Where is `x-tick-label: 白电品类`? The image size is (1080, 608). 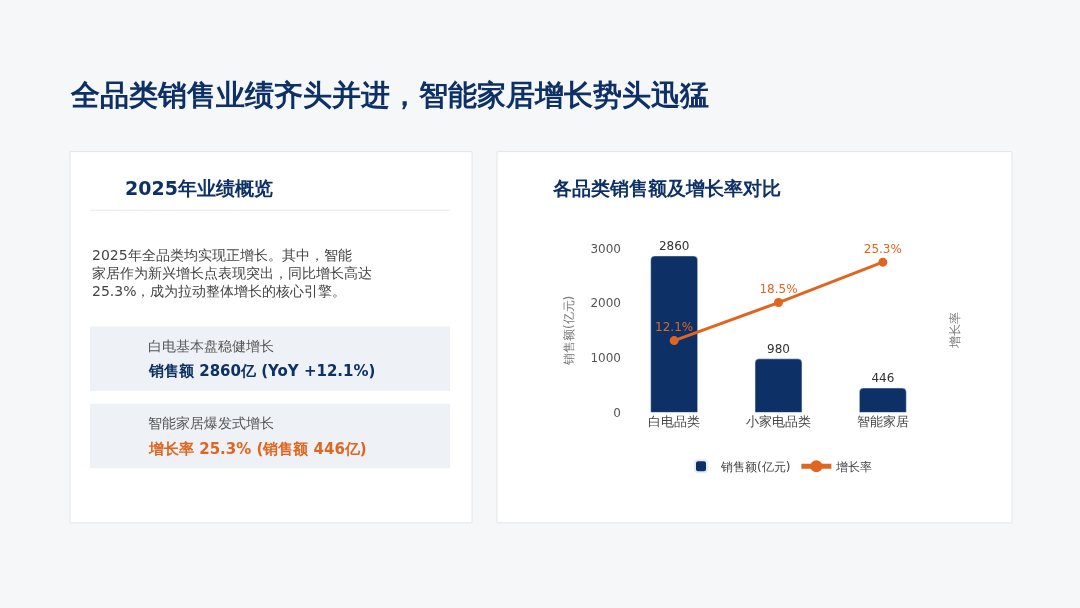 x-tick-label: 白电品类 is located at coordinates (674, 422).